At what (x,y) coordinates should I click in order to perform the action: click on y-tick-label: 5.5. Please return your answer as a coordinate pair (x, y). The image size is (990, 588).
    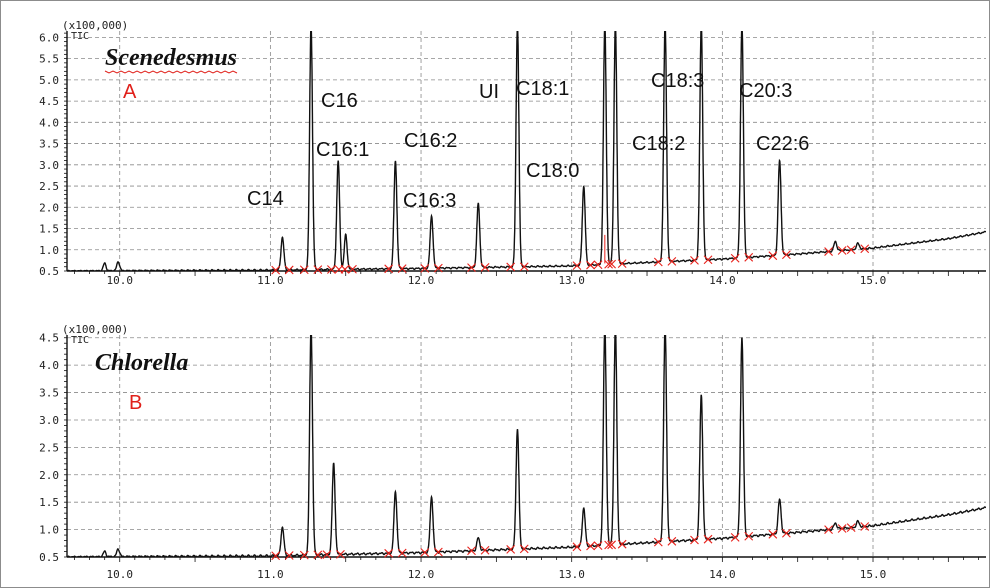
    Looking at the image, I should click on (49, 59).